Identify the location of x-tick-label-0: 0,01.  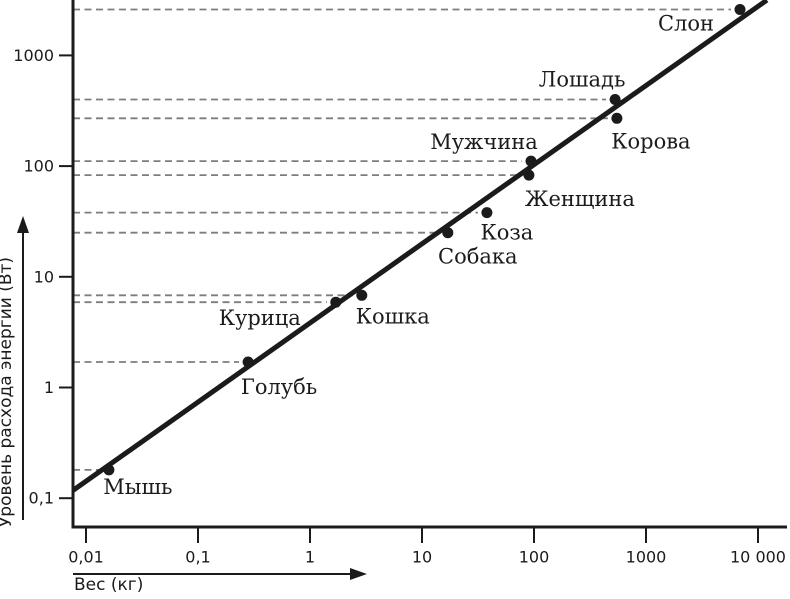
(86, 557).